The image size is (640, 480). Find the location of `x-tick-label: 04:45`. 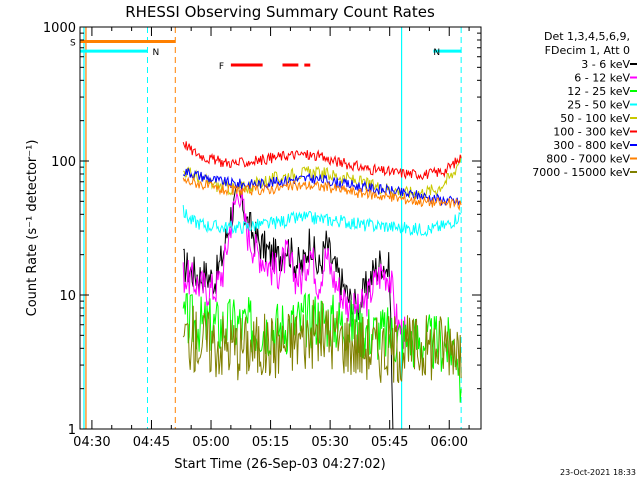

x-tick-label: 04:45 is located at coordinates (151, 442).